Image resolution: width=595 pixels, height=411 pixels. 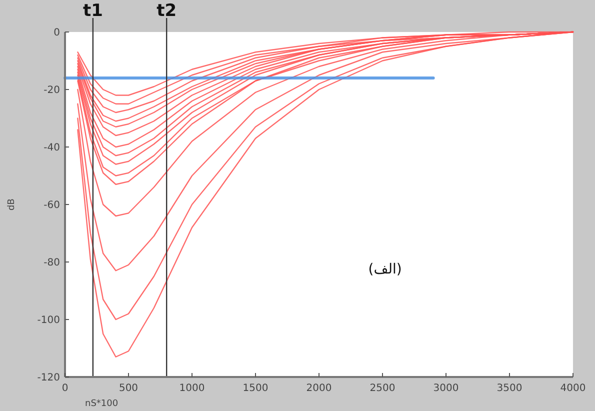 What do you see at coordinates (385, 270) in the screenshot?
I see `annotation: (الف)` at bounding box center [385, 270].